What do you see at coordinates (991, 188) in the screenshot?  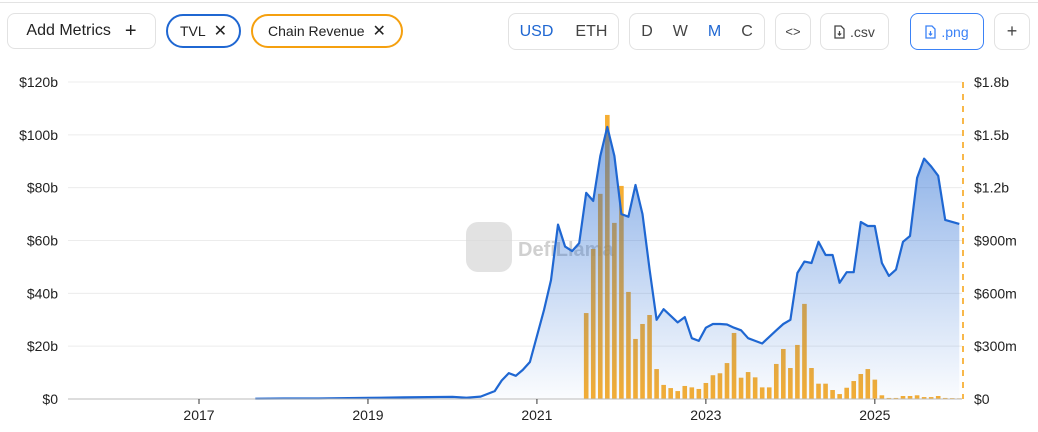 I see `y-right-tick-label: $1.2b` at bounding box center [991, 188].